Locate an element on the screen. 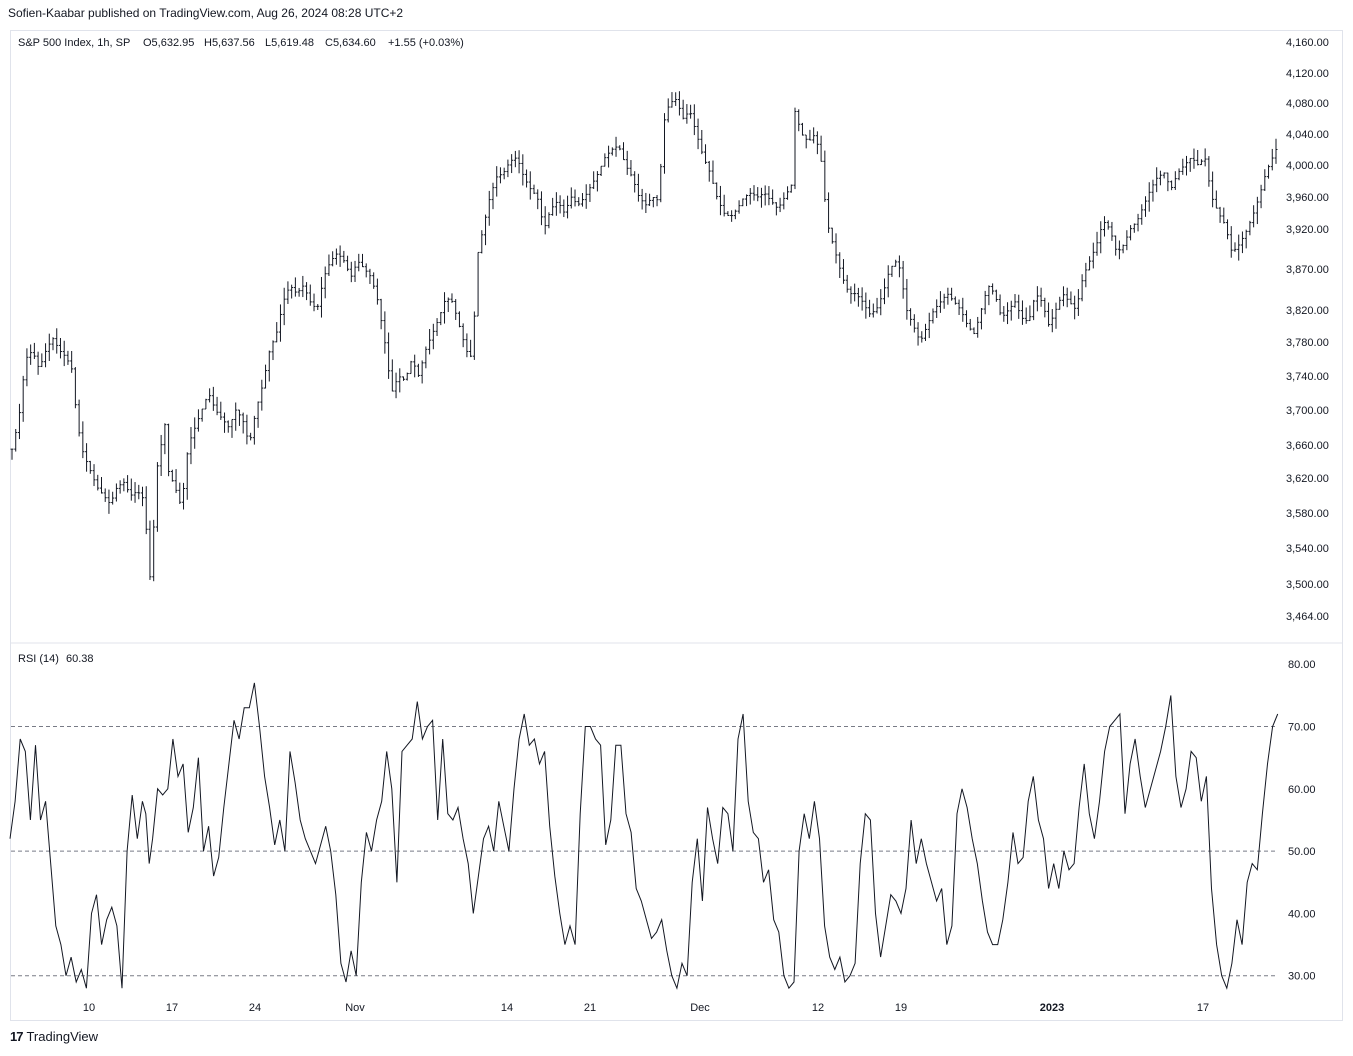 This screenshot has height=1056, width=1353. price-legend-open: O5,632.95 is located at coordinates (168, 43).